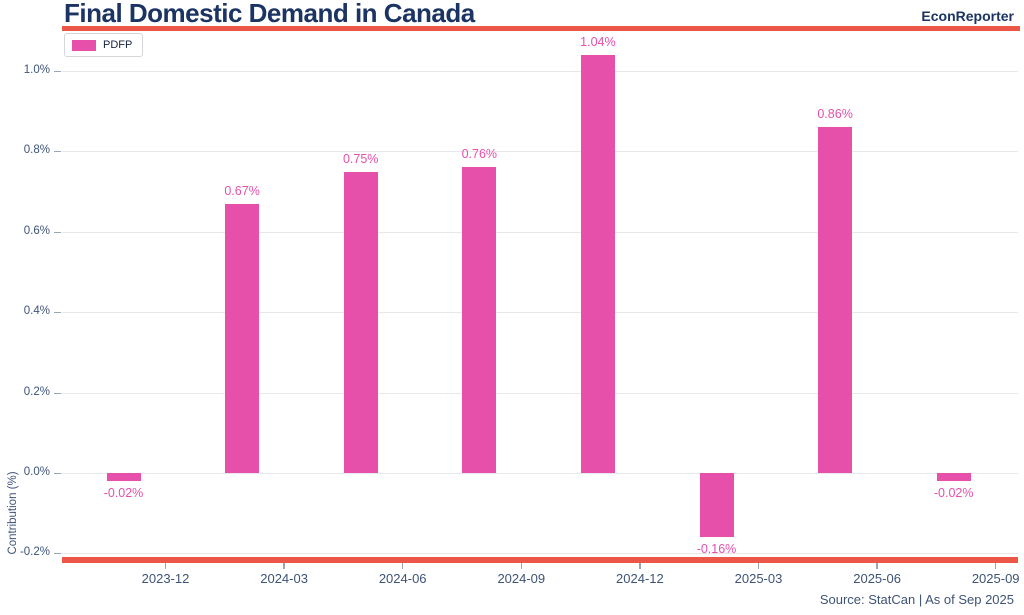 This screenshot has width=1024, height=615. Describe the element at coordinates (36, 230) in the screenshot. I see `y-tick-label: 0.6%` at that location.